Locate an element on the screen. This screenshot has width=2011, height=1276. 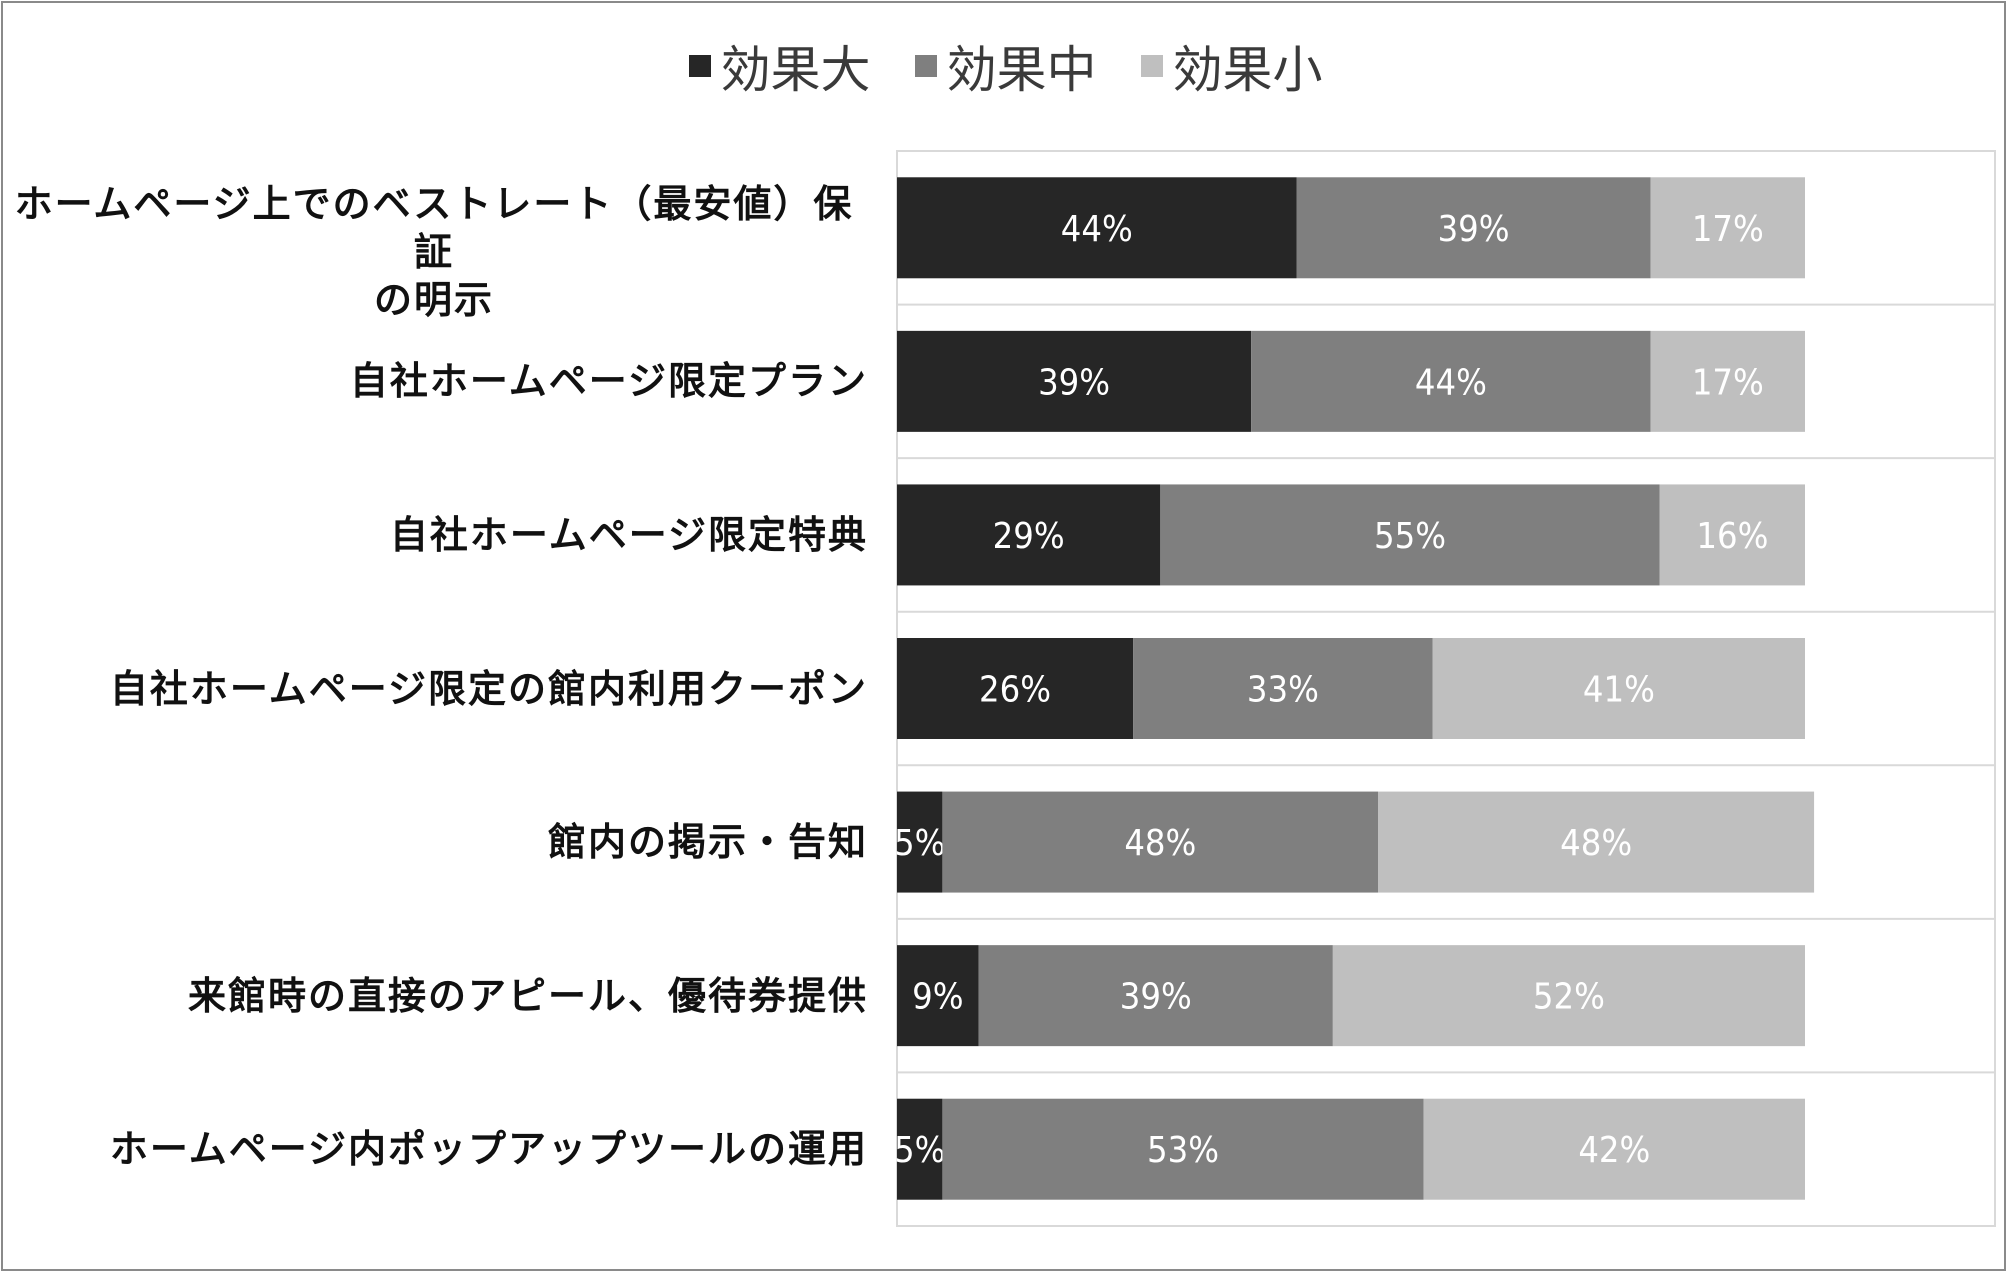
legend-item-medium: 効果中 is located at coordinates (1005, 66).